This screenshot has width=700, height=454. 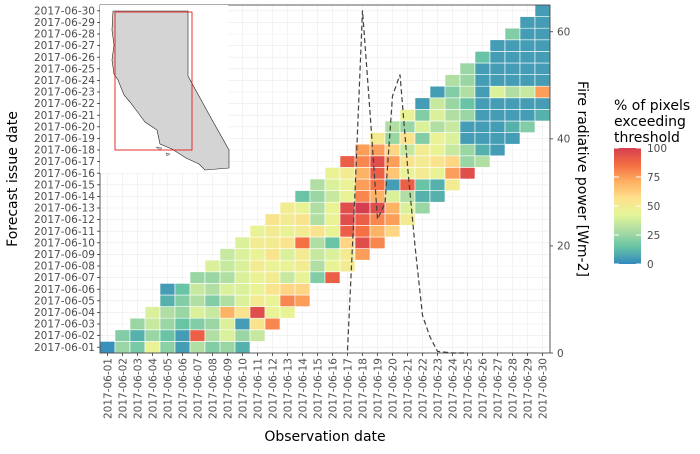 I want to click on y-tick-label: 2017-06-23, so click(x=64, y=93).